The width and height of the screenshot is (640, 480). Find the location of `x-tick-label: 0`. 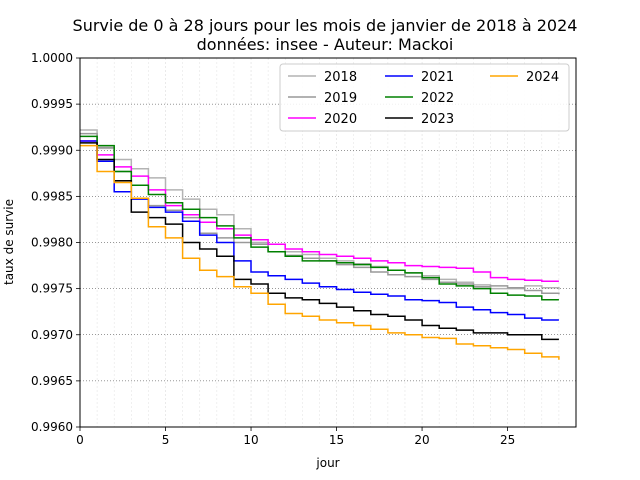

x-tick-label: 0 is located at coordinates (80, 440).